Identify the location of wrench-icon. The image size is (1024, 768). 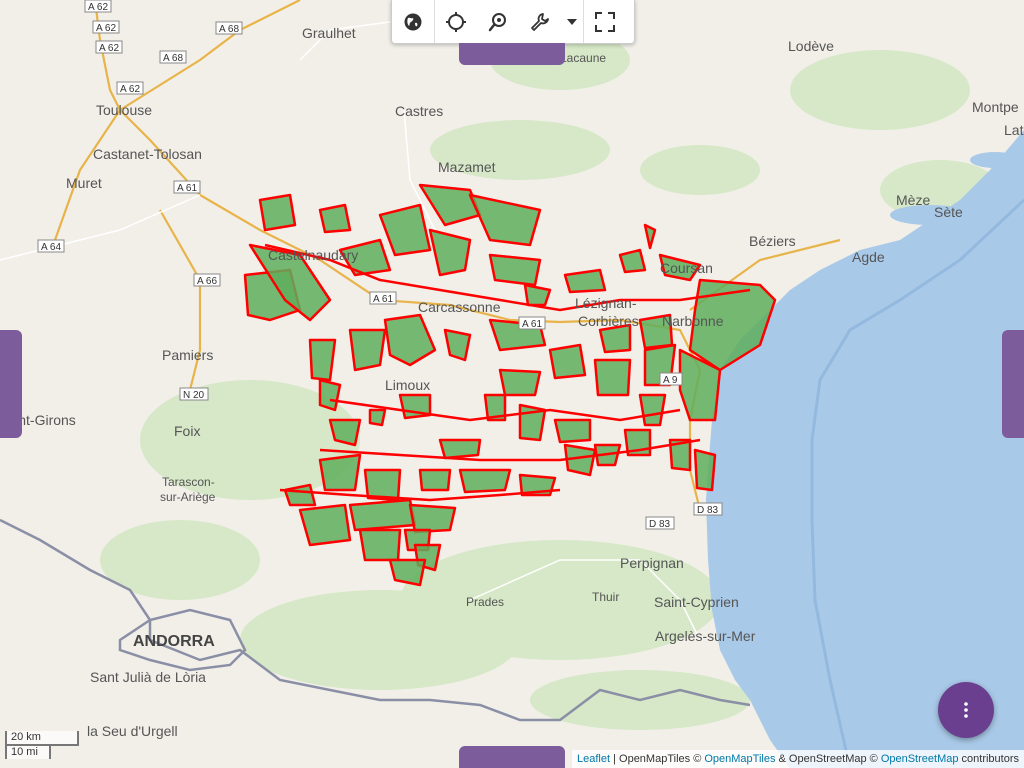
(540, 21).